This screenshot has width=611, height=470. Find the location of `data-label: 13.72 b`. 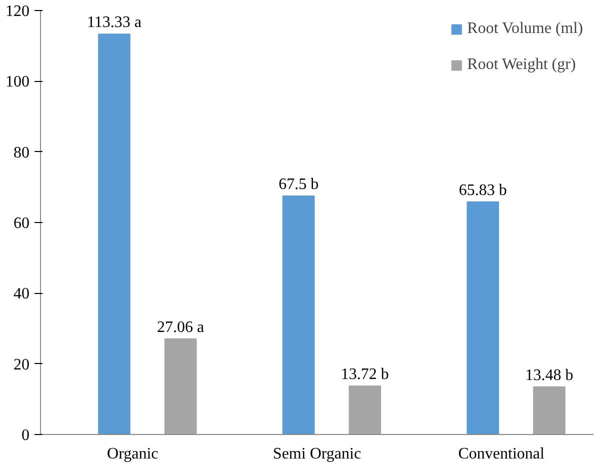

data-label: 13.72 b is located at coordinates (364, 375).